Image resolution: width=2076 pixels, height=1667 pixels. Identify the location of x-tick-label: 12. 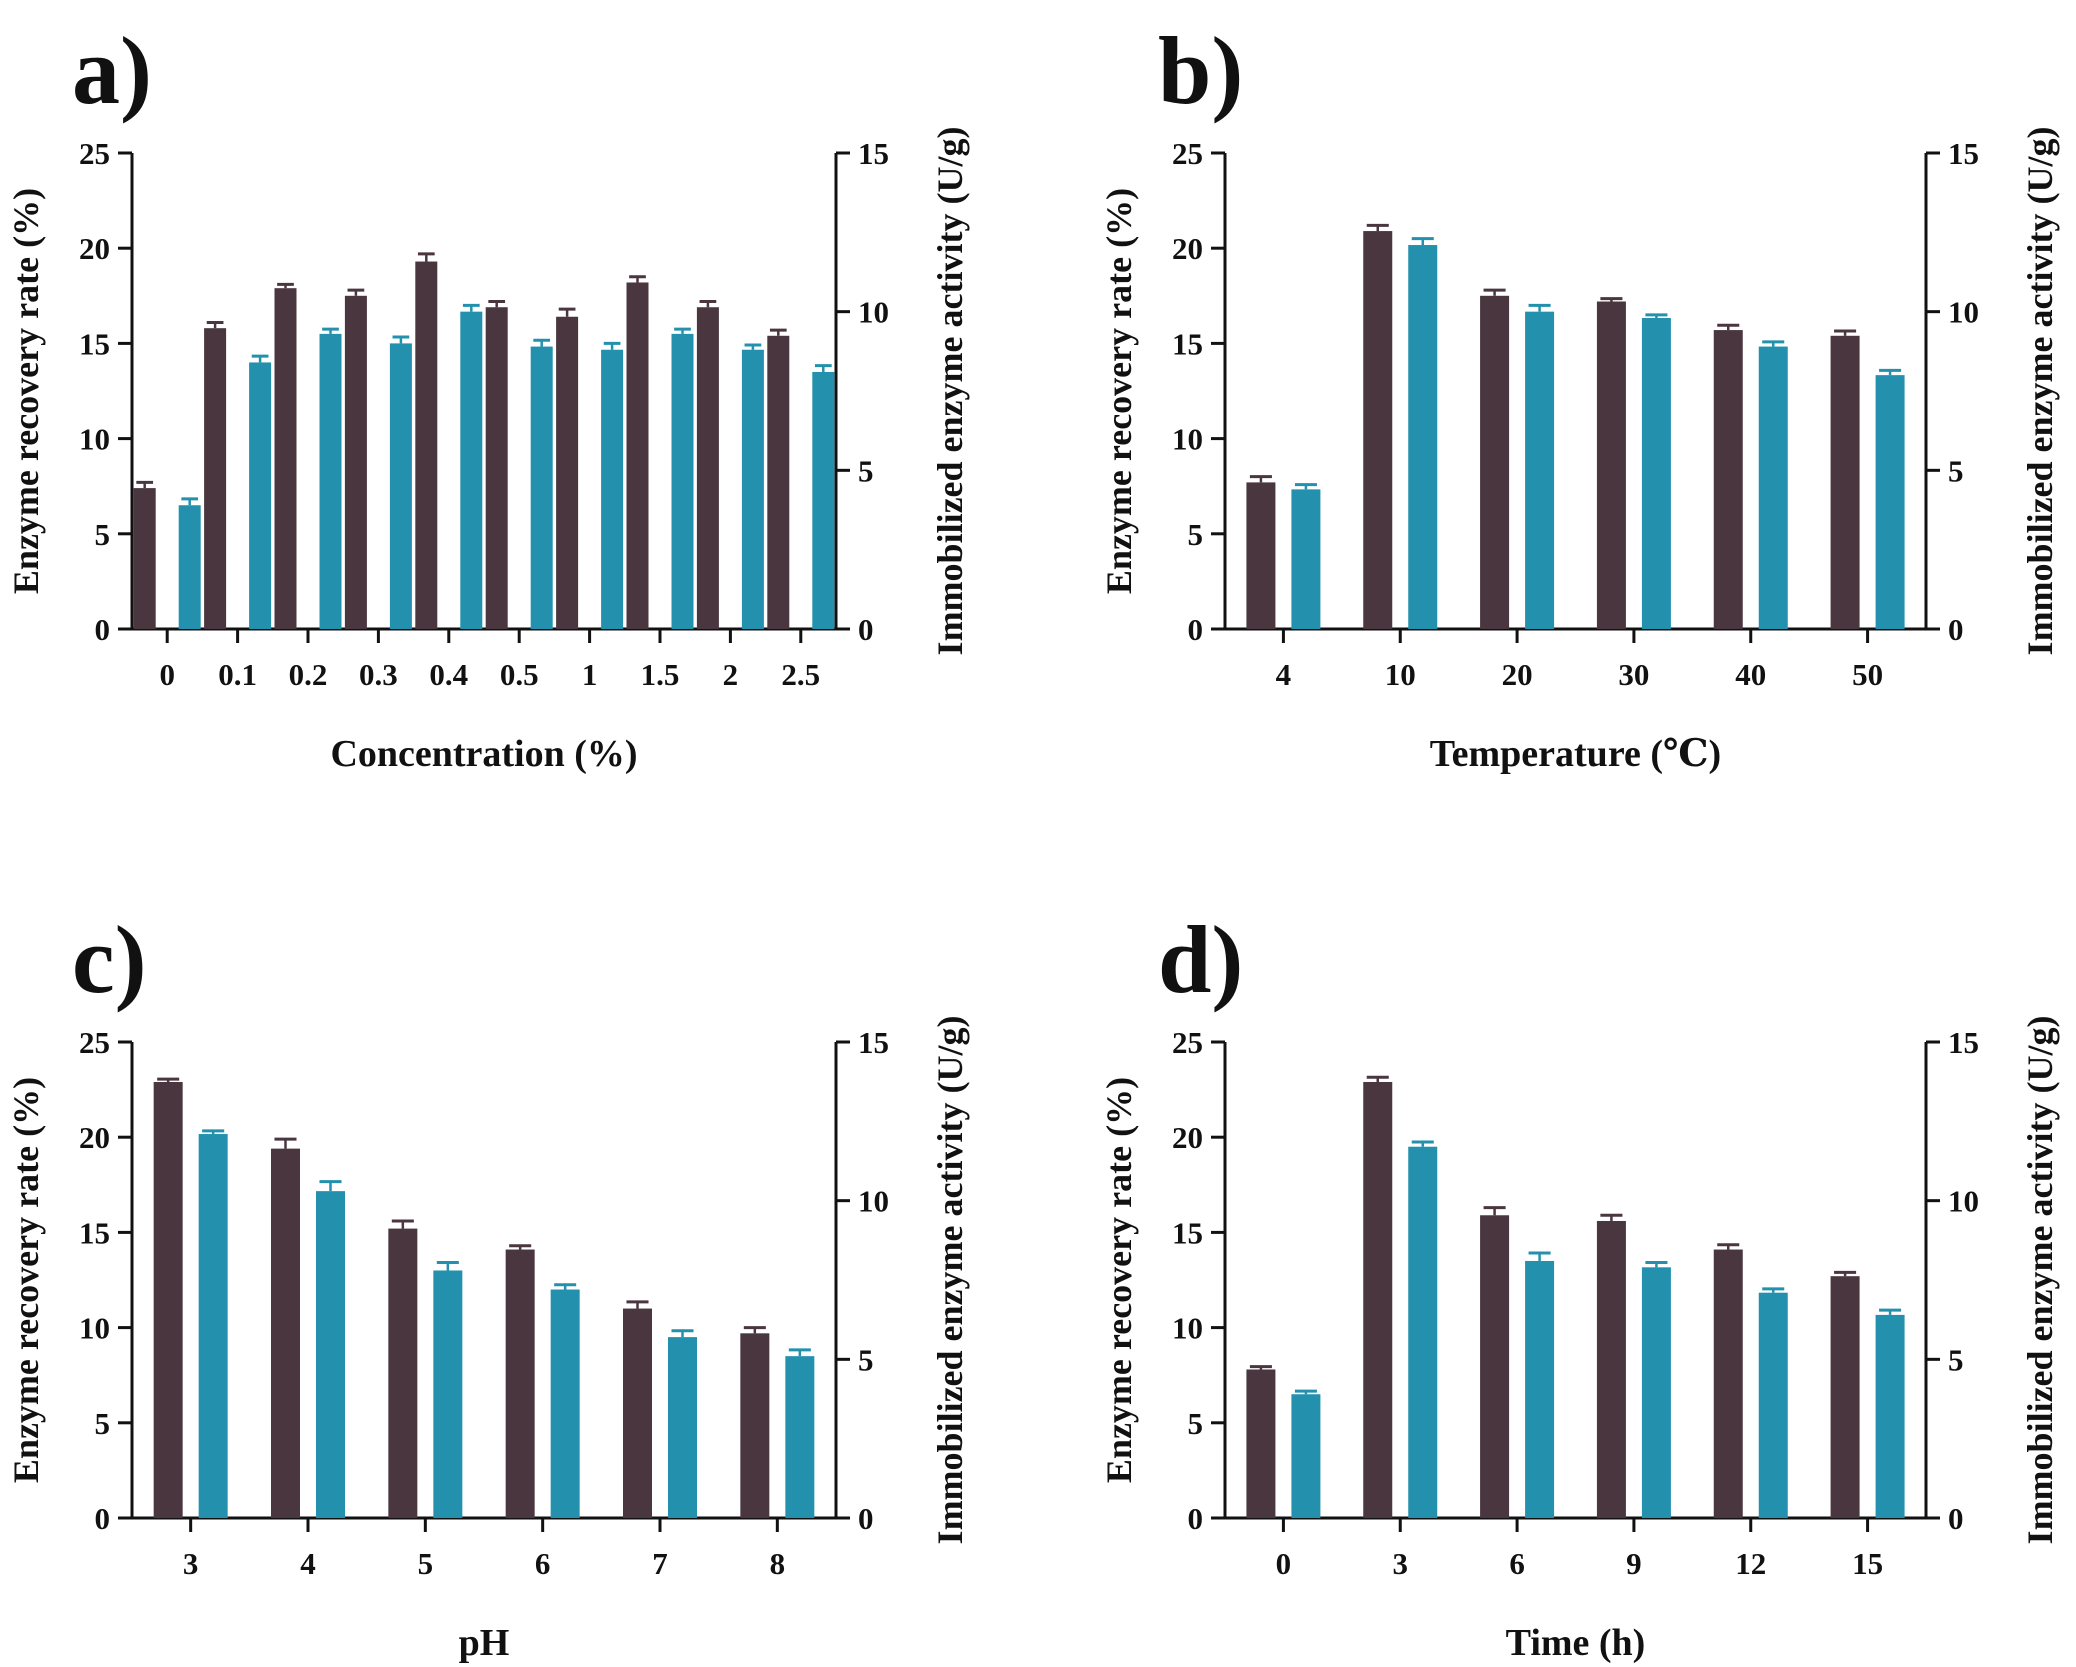
(1750, 1563).